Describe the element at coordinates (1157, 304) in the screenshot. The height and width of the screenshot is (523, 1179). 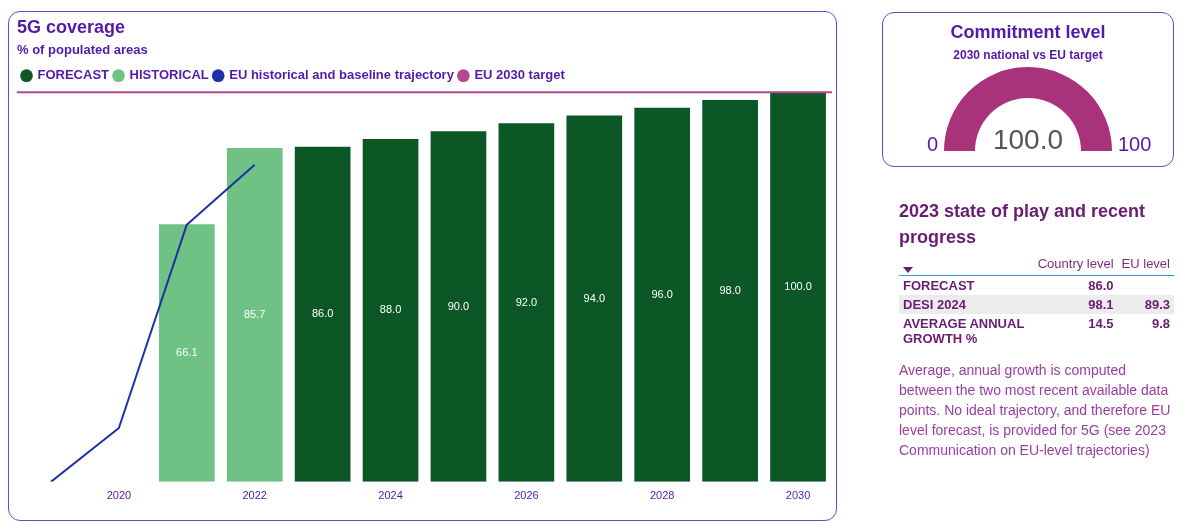
I see `text: 89.3` at that location.